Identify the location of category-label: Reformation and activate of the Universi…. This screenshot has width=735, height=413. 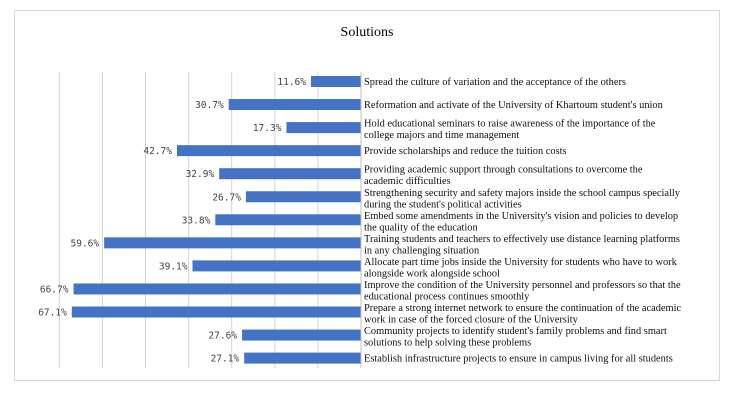
(514, 105).